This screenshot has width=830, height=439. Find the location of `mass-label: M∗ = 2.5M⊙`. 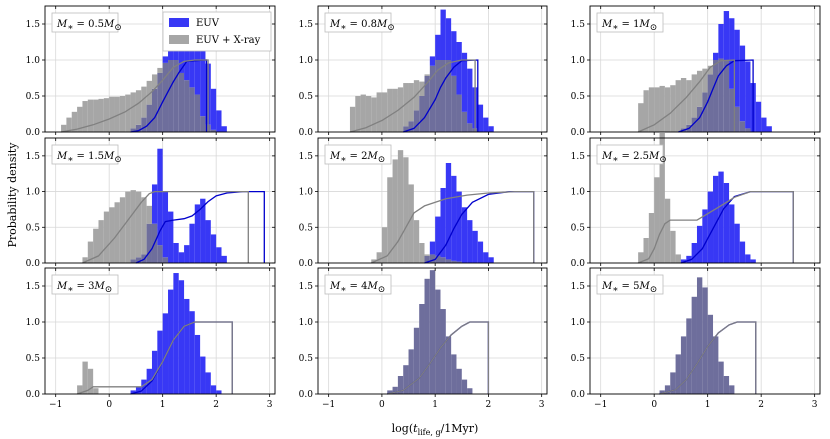

mass-label: M∗ = 2.5M⊙ is located at coordinates (634, 158).